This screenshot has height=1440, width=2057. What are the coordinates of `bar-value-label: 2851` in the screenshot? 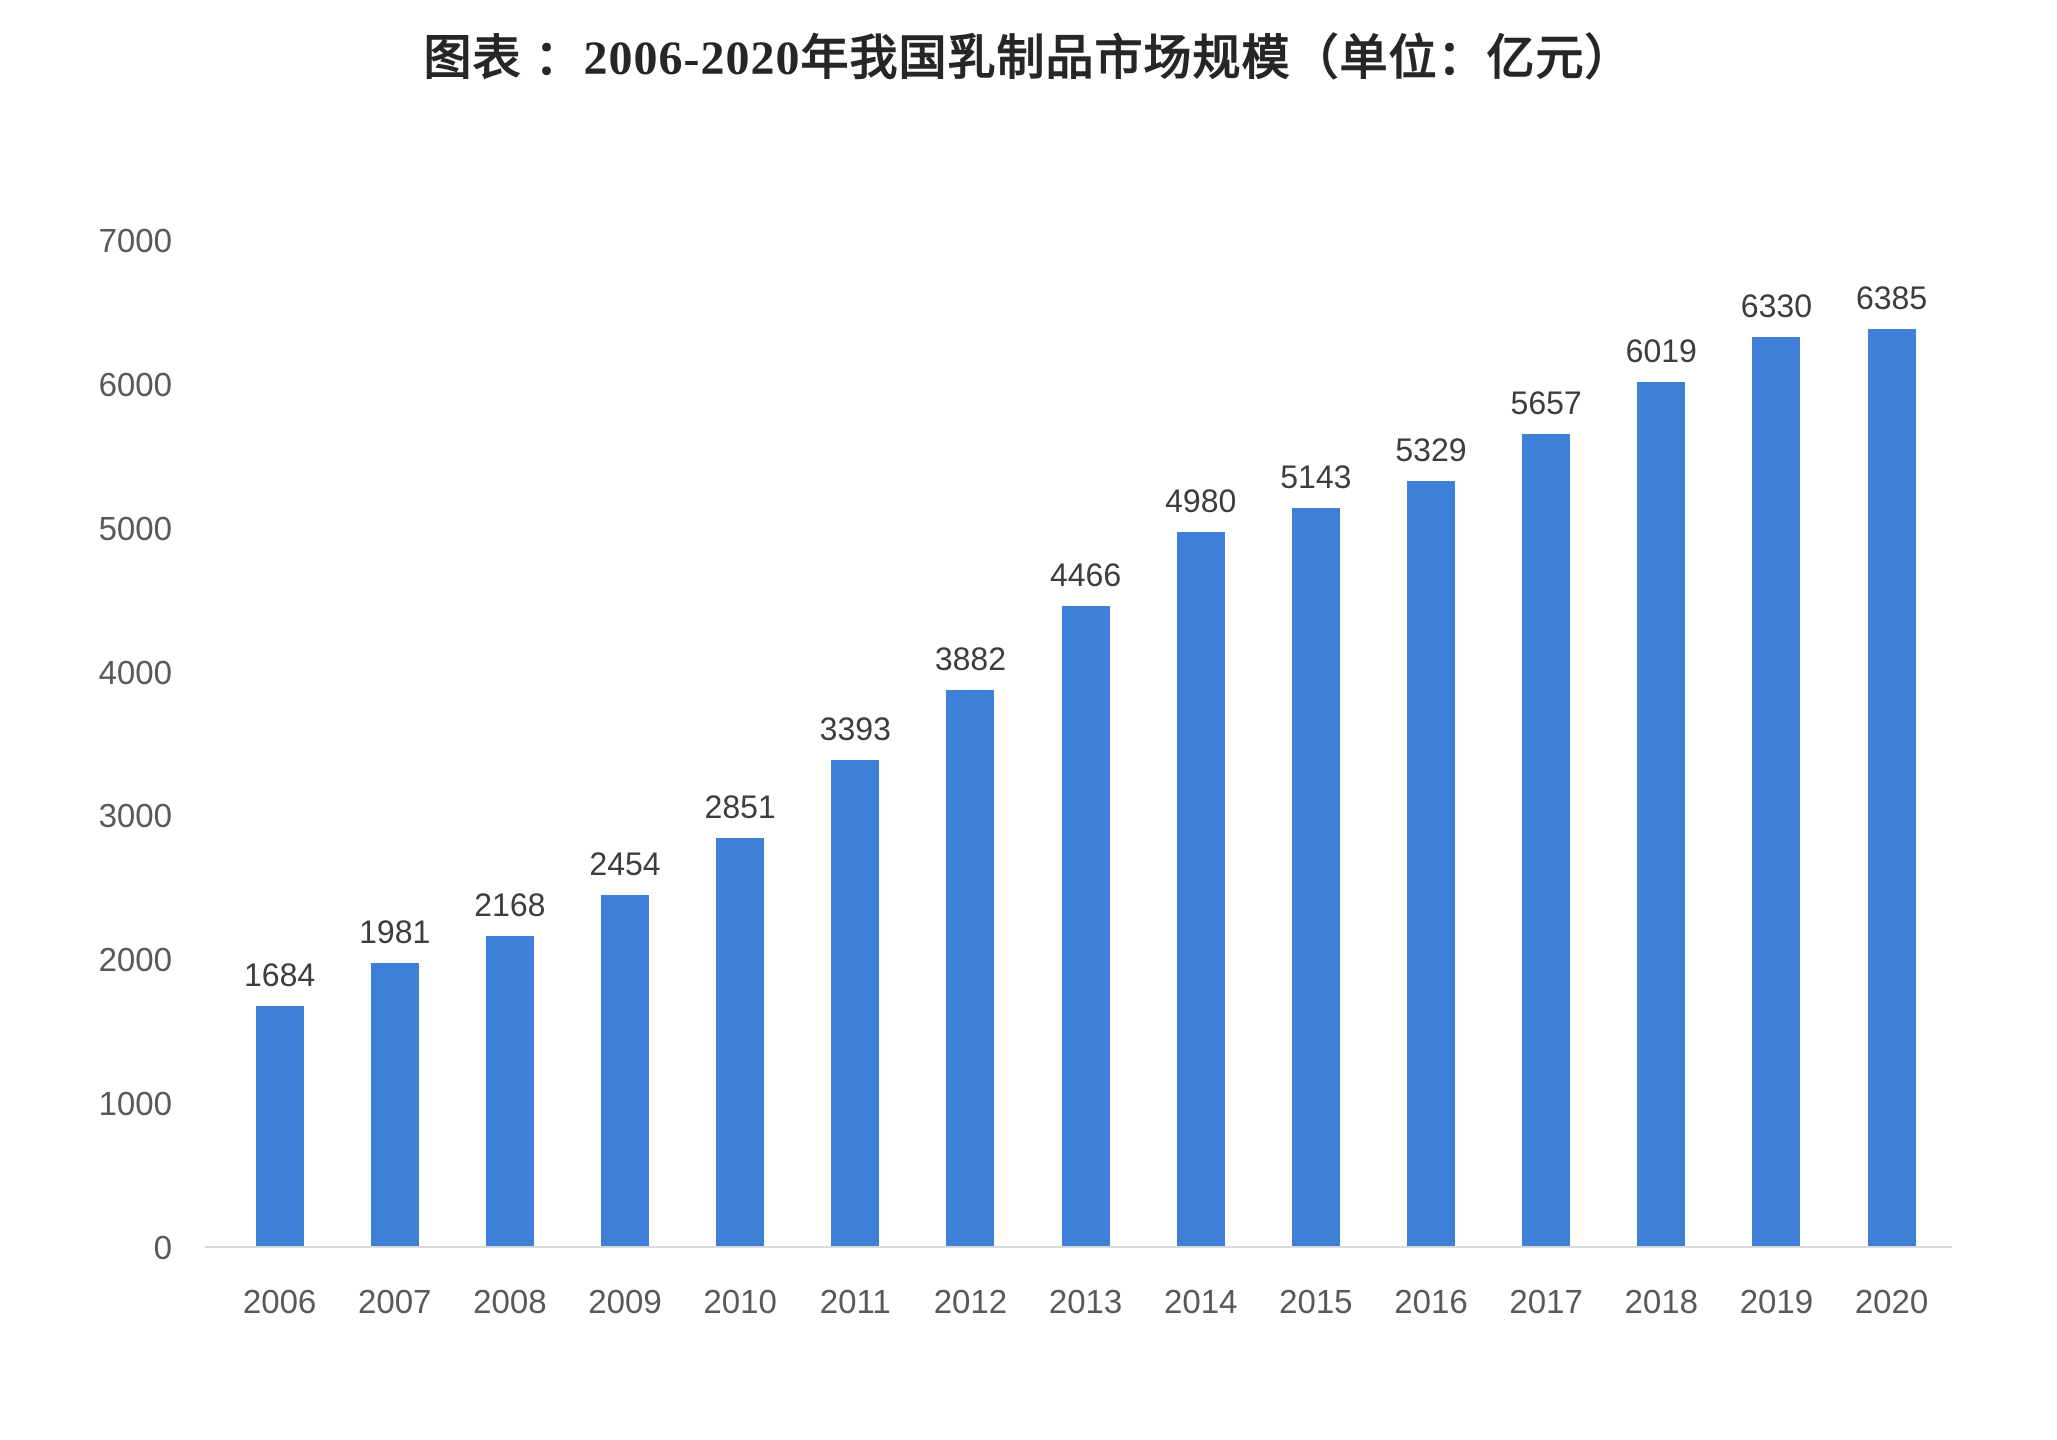 It's located at (740, 806).